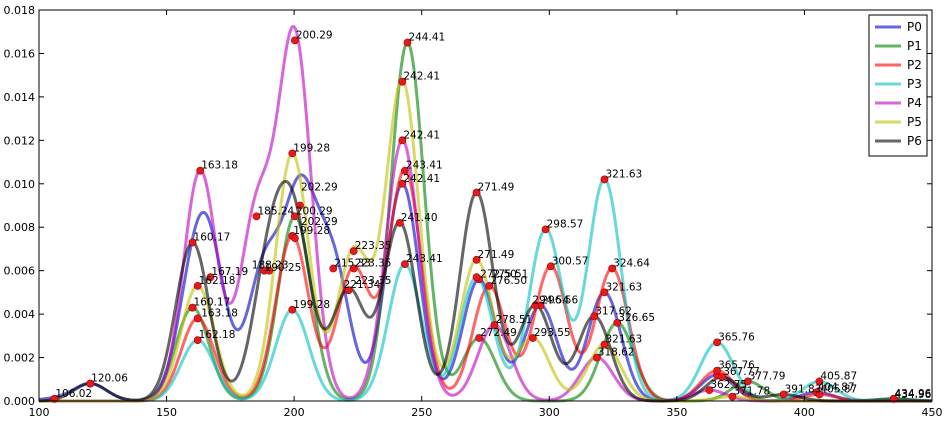 Image resolution: width=947 pixels, height=427 pixels. Describe the element at coordinates (166, 412) in the screenshot. I see `x-tick-label: 150` at that location.